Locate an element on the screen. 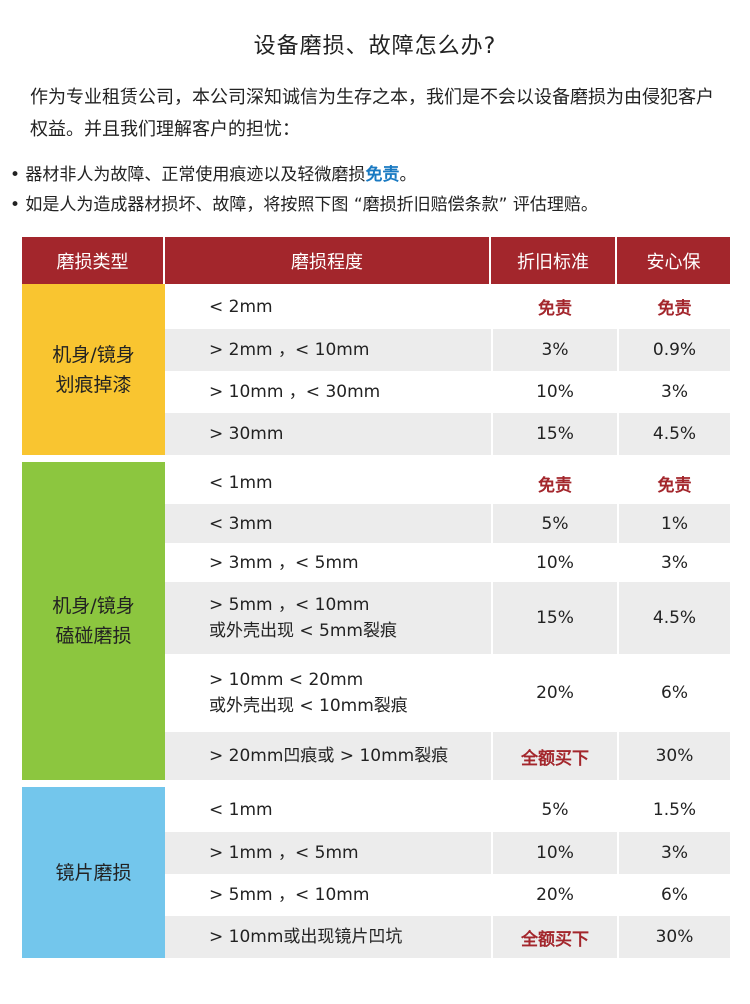  table-row: > 1mm ，< 5mm 10% 3% is located at coordinates (447, 853).